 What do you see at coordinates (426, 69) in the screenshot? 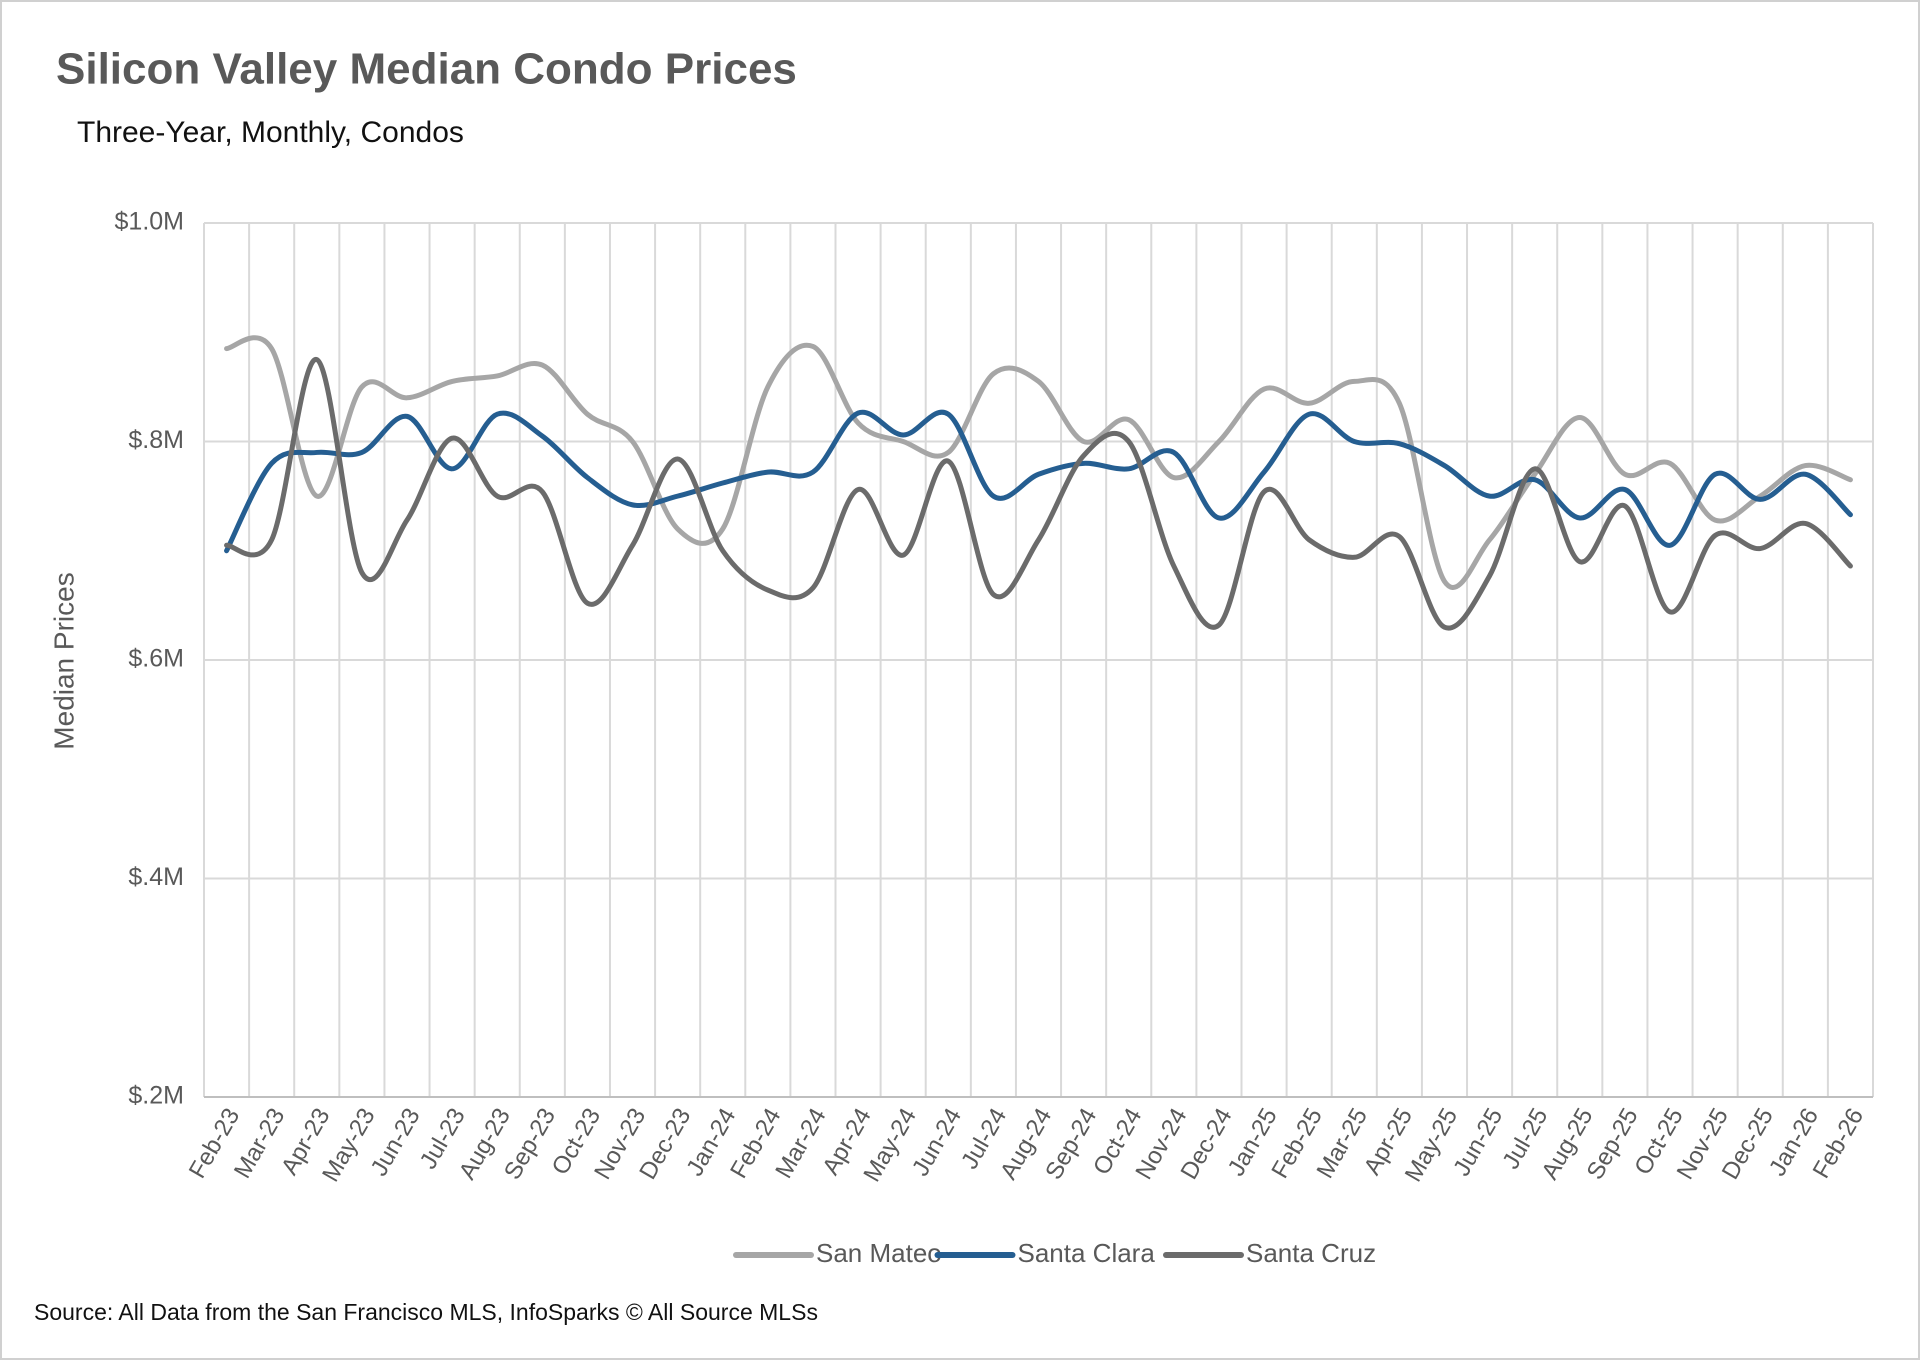
I see `chart-title: Silicon Valley Median Condo Prices` at bounding box center [426, 69].